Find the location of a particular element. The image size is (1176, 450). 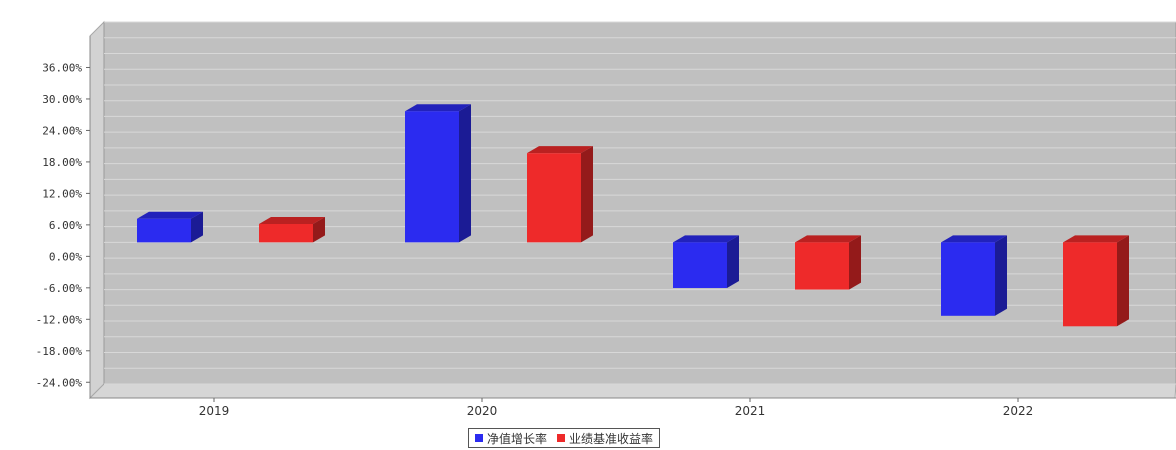

bar-benchmark-2021 is located at coordinates (828, 262).